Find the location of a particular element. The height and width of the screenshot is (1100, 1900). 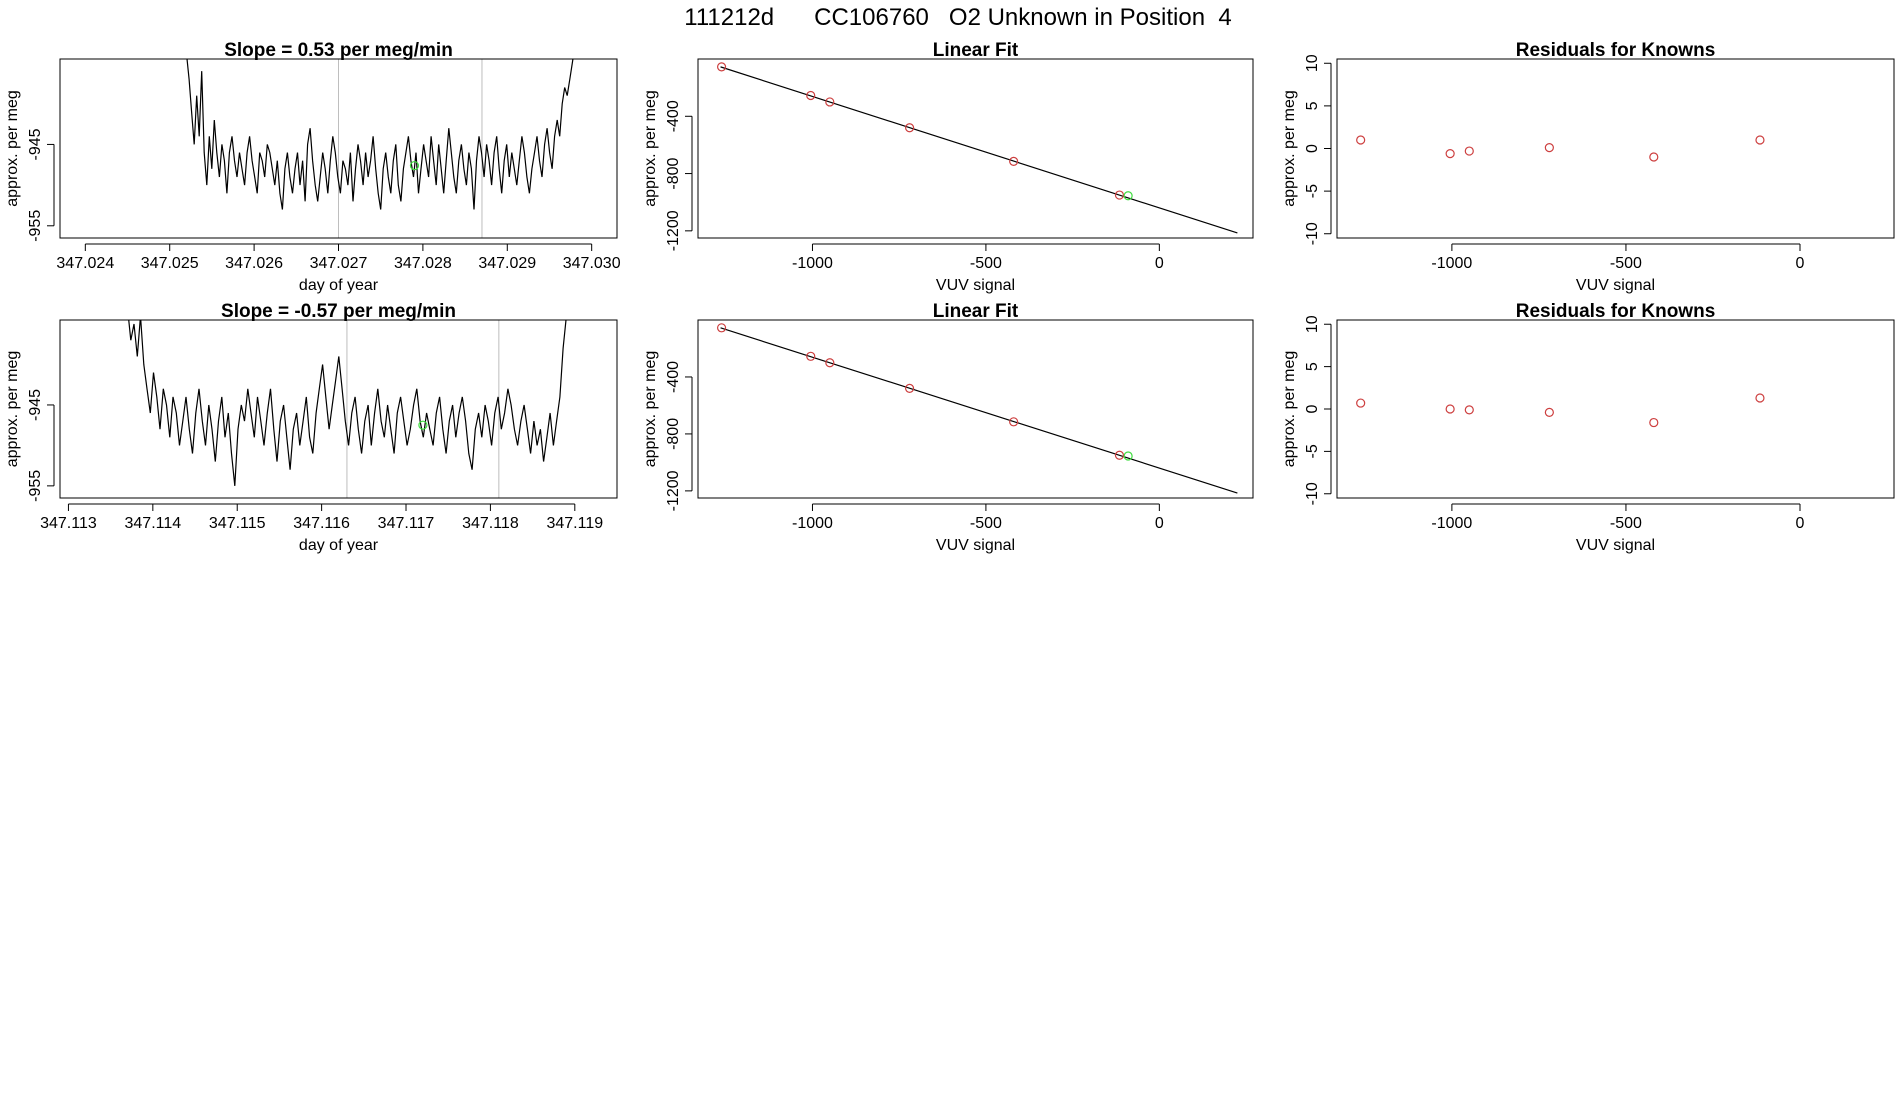

x-tick-label-6: 347.029 is located at coordinates (507, 263).